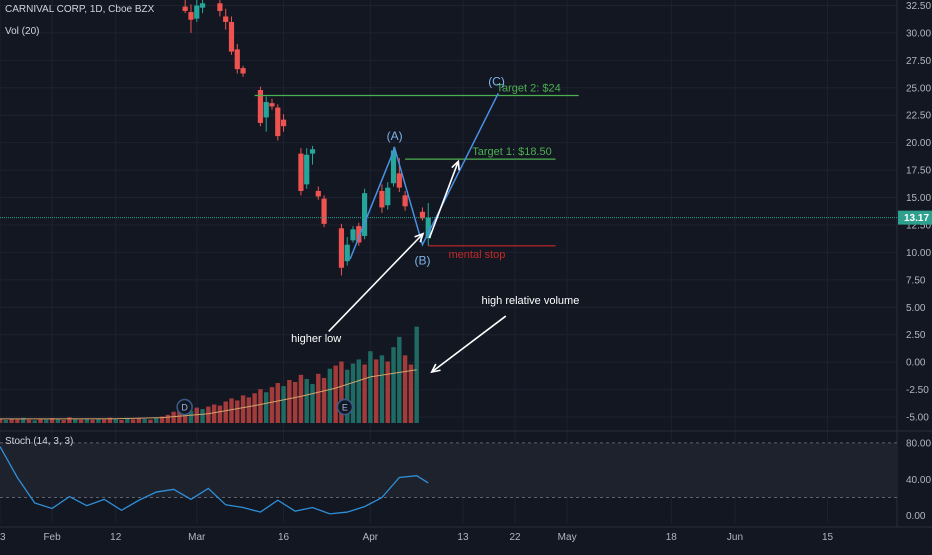  I want to click on stoch-line, so click(214, 480).